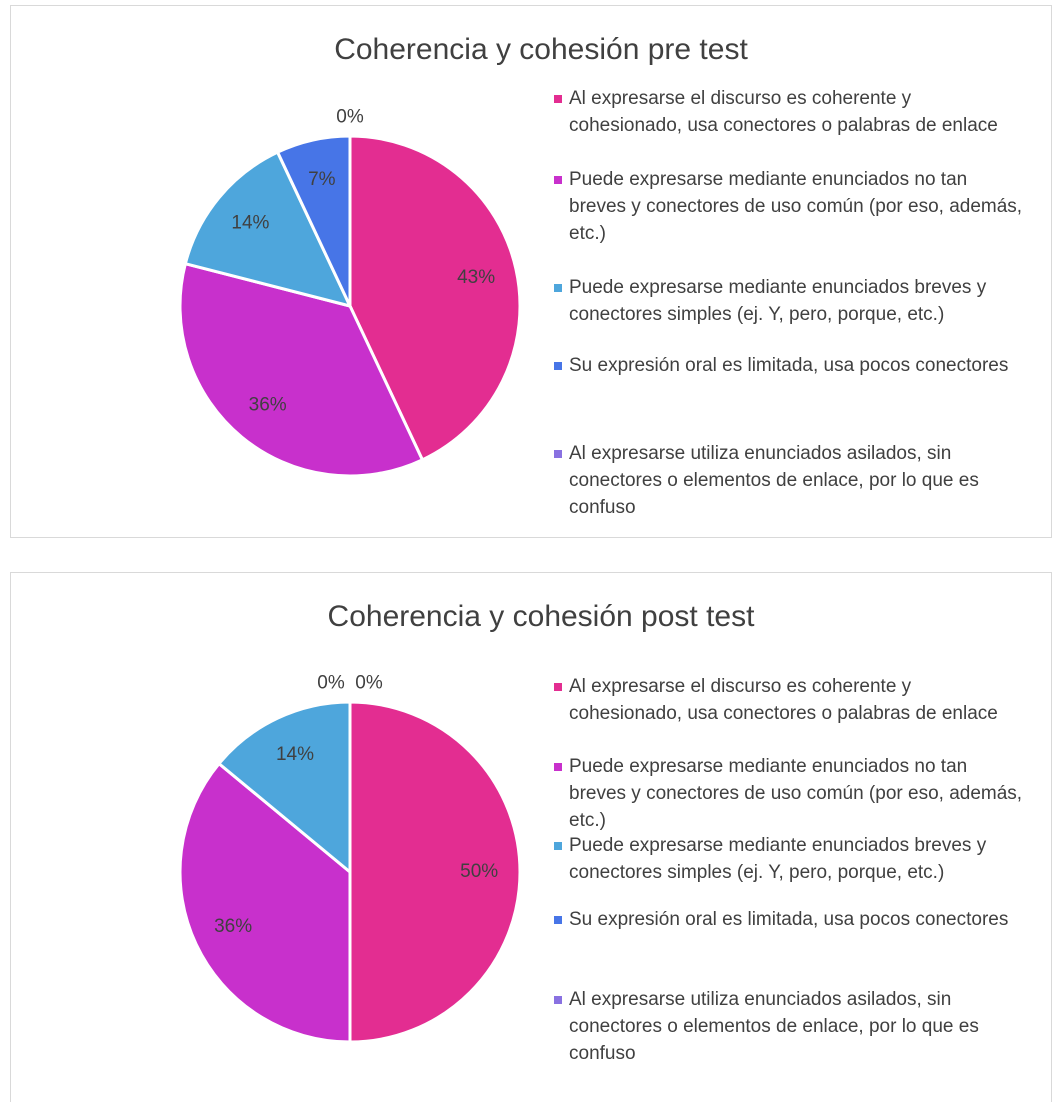 The height and width of the screenshot is (1103, 1054). I want to click on data-label: 7%, so click(322, 179).